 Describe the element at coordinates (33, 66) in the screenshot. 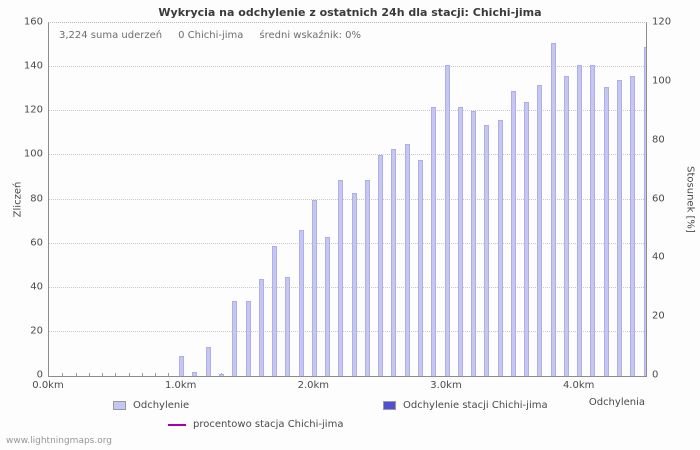

I see `left-axis-tick-label: 140` at that location.